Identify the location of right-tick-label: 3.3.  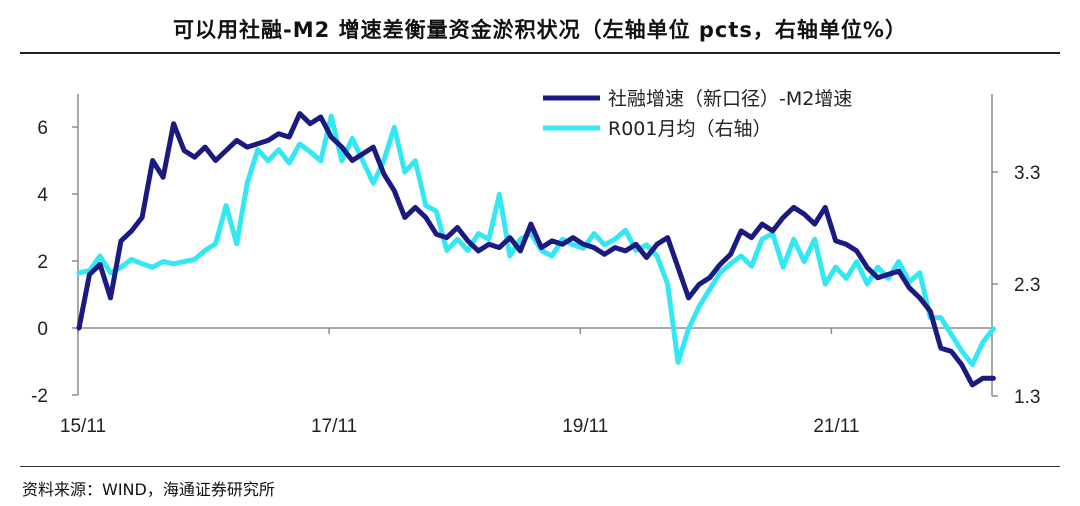
(1027, 173).